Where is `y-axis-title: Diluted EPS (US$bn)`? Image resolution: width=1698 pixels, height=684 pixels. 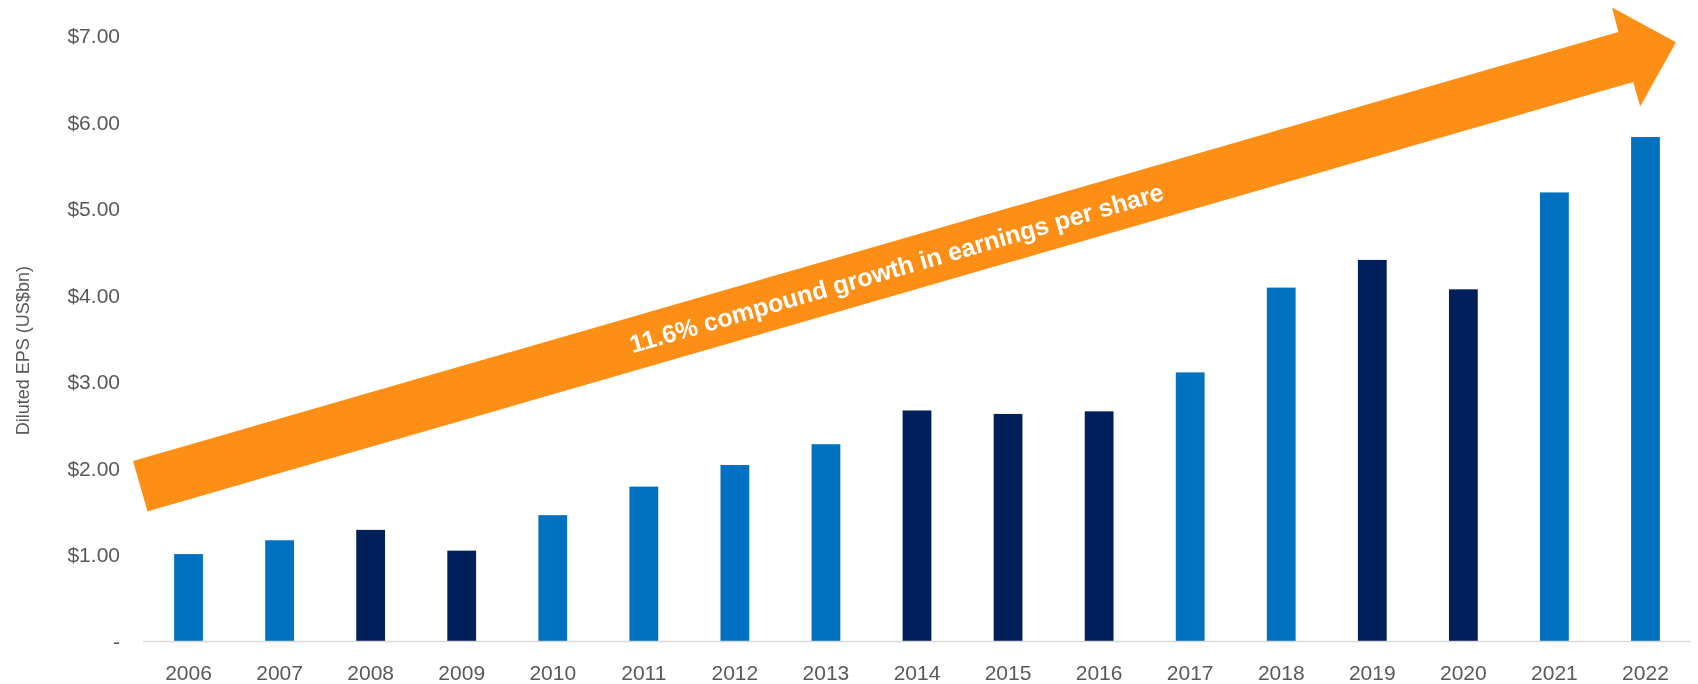 y-axis-title: Diluted EPS (US$bn) is located at coordinates (23, 351).